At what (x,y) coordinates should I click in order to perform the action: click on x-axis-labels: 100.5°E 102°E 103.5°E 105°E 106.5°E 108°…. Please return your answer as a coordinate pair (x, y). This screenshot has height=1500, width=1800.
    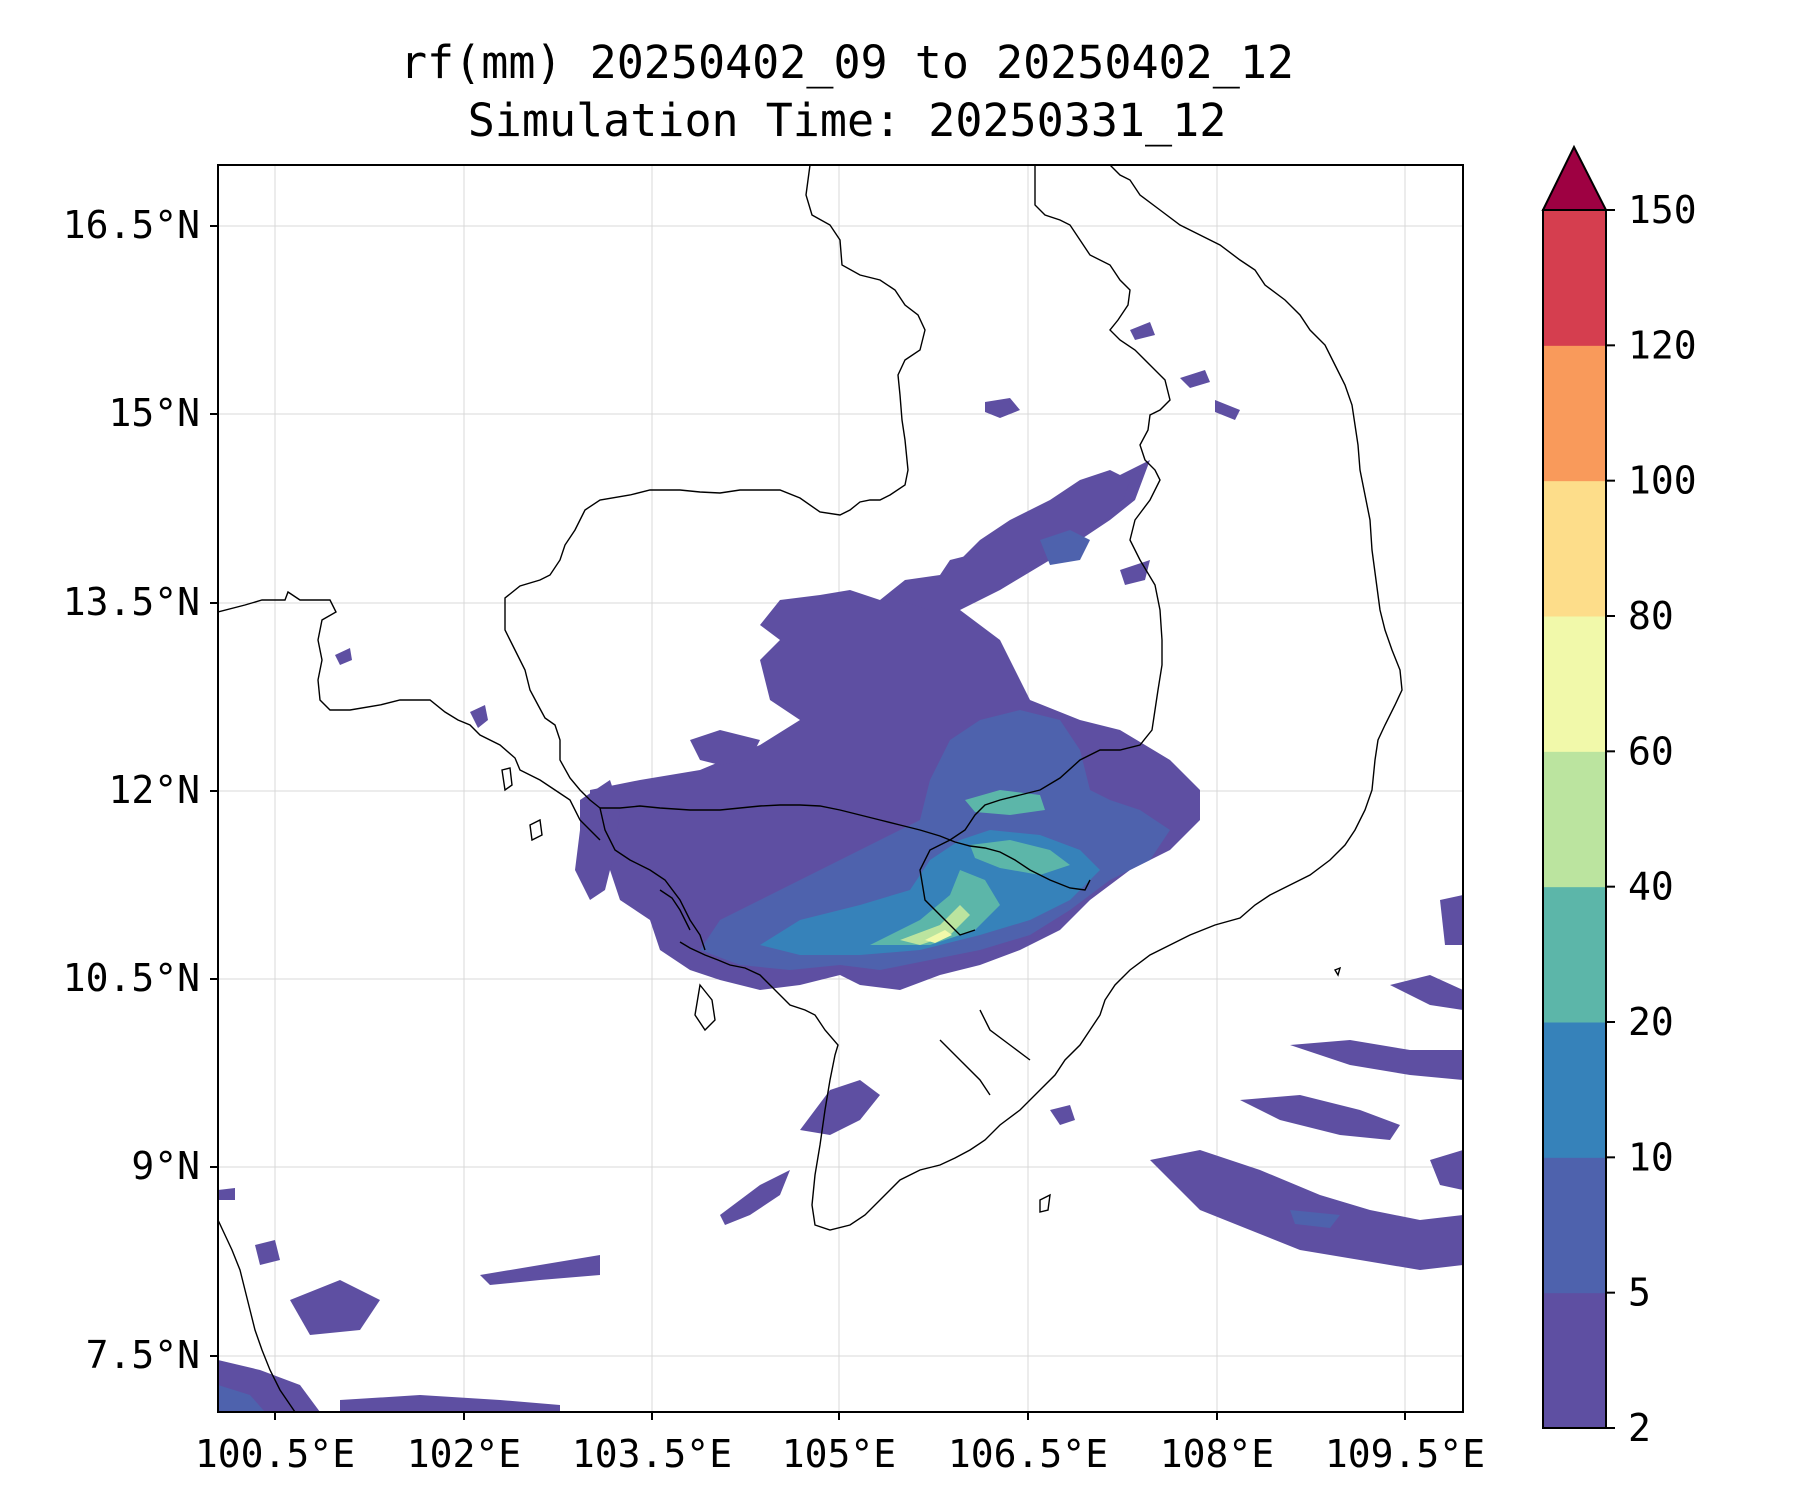
    Looking at the image, I should click on (840, 1454).